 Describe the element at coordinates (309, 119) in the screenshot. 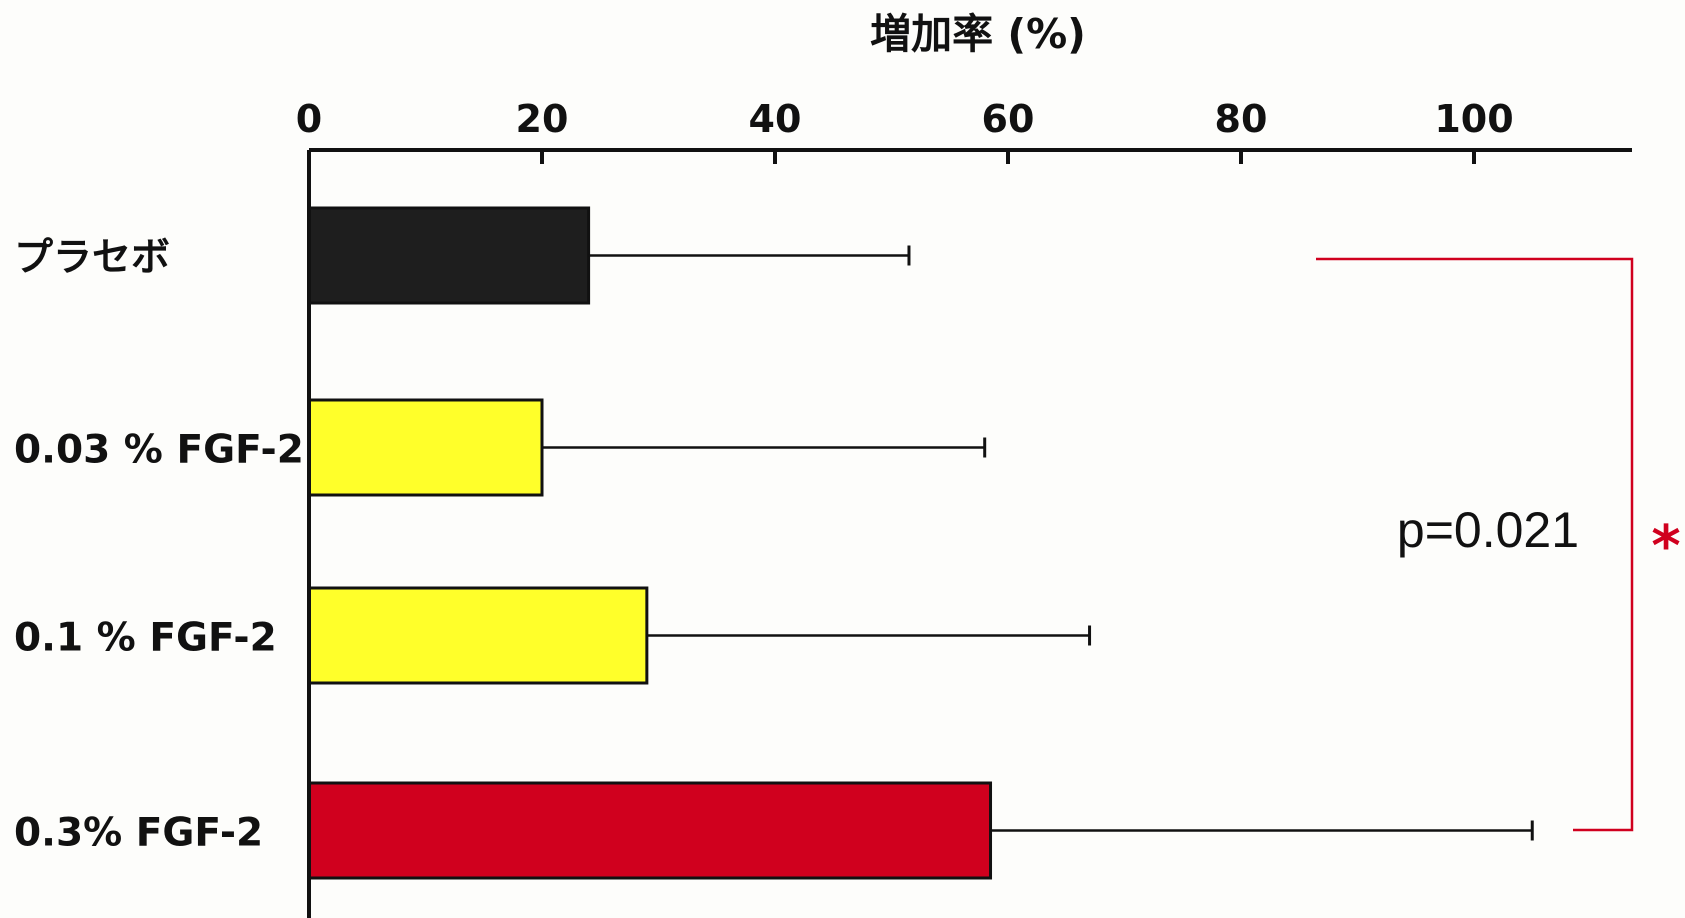

I see `x-tick-label: 0` at that location.